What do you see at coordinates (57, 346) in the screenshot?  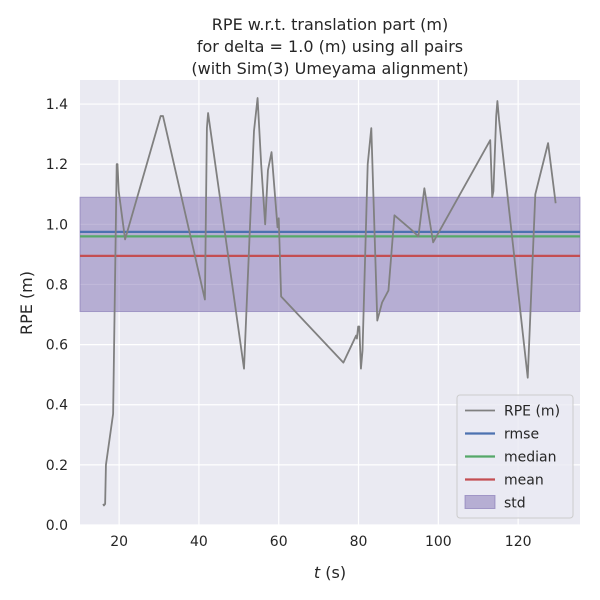 I see `y-tick-label: 0.6` at bounding box center [57, 346].